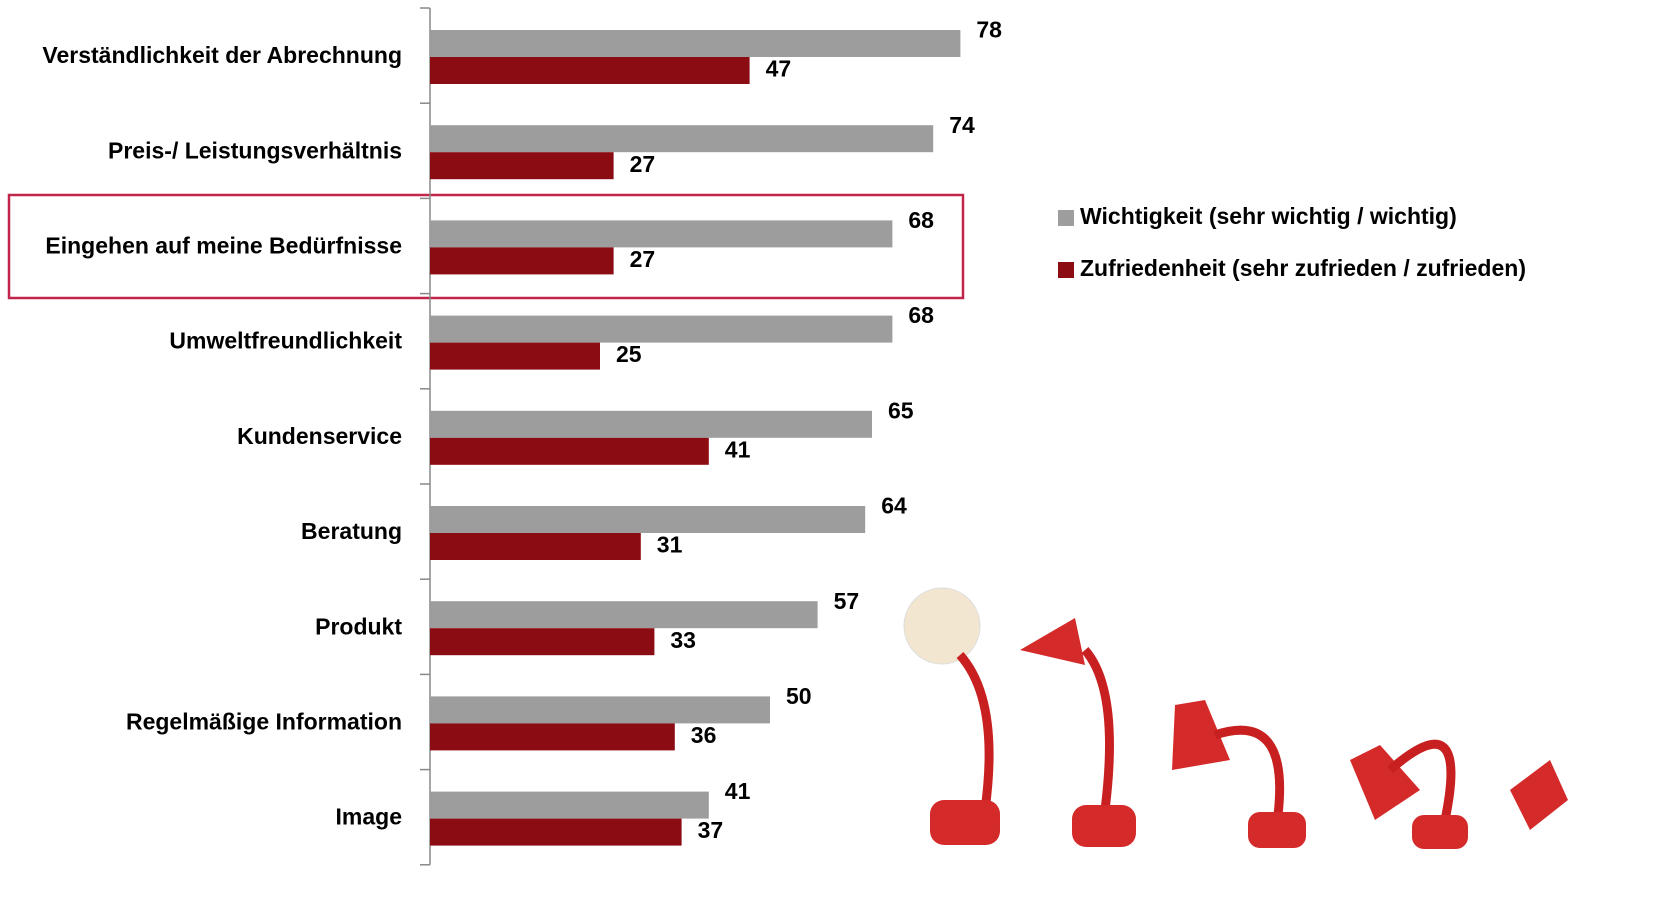 The height and width of the screenshot is (915, 1664). I want to click on value-label: 65, so click(901, 410).